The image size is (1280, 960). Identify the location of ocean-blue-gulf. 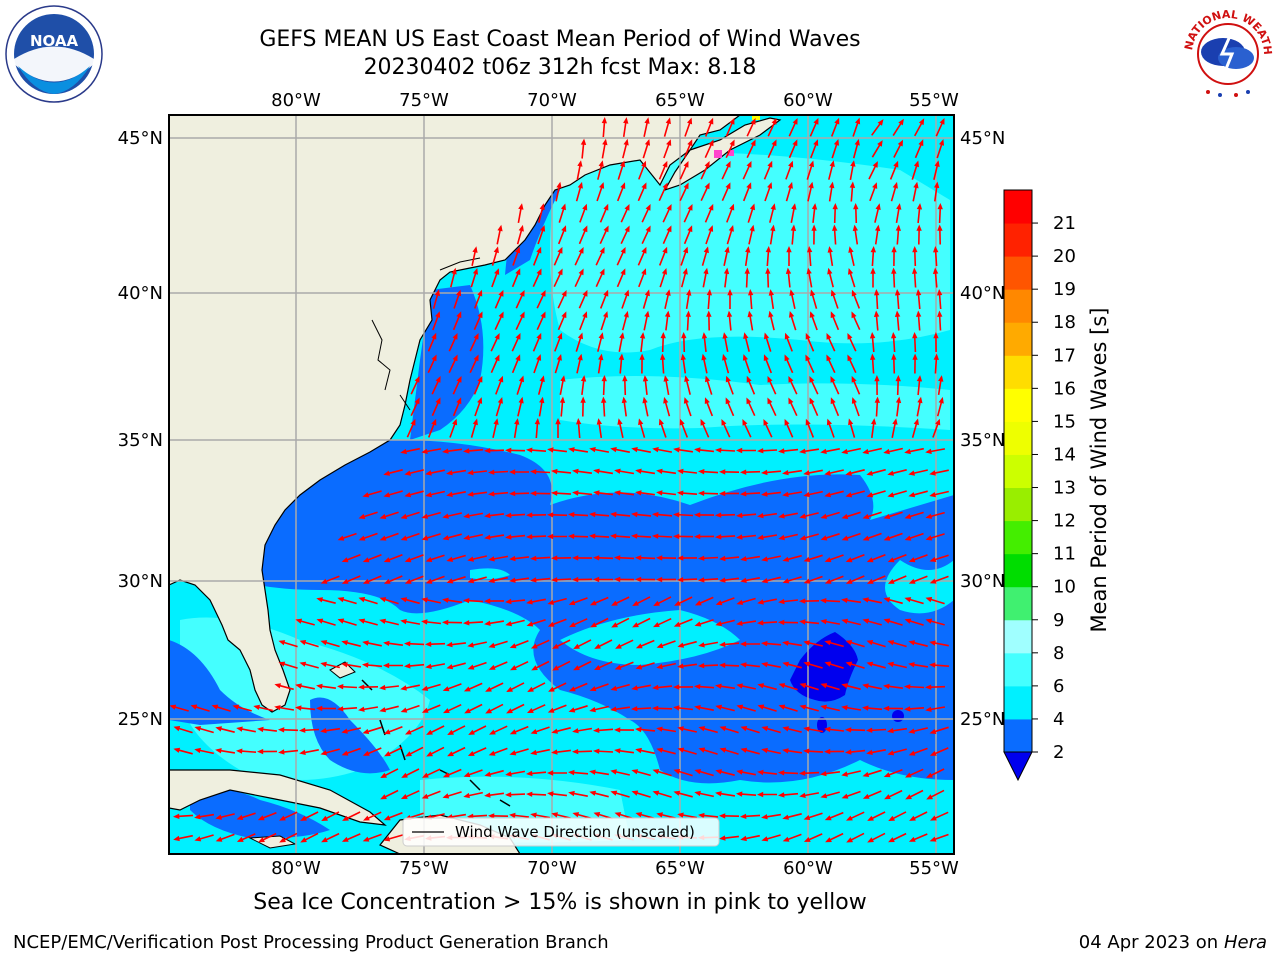
(219, 682).